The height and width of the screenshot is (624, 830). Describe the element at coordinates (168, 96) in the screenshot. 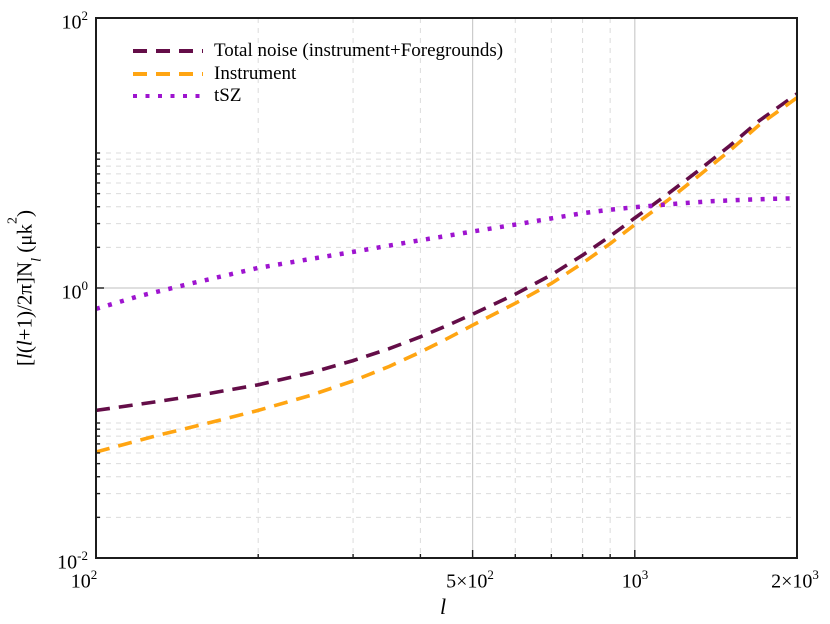

I see `legend-swatch-tsz` at that location.